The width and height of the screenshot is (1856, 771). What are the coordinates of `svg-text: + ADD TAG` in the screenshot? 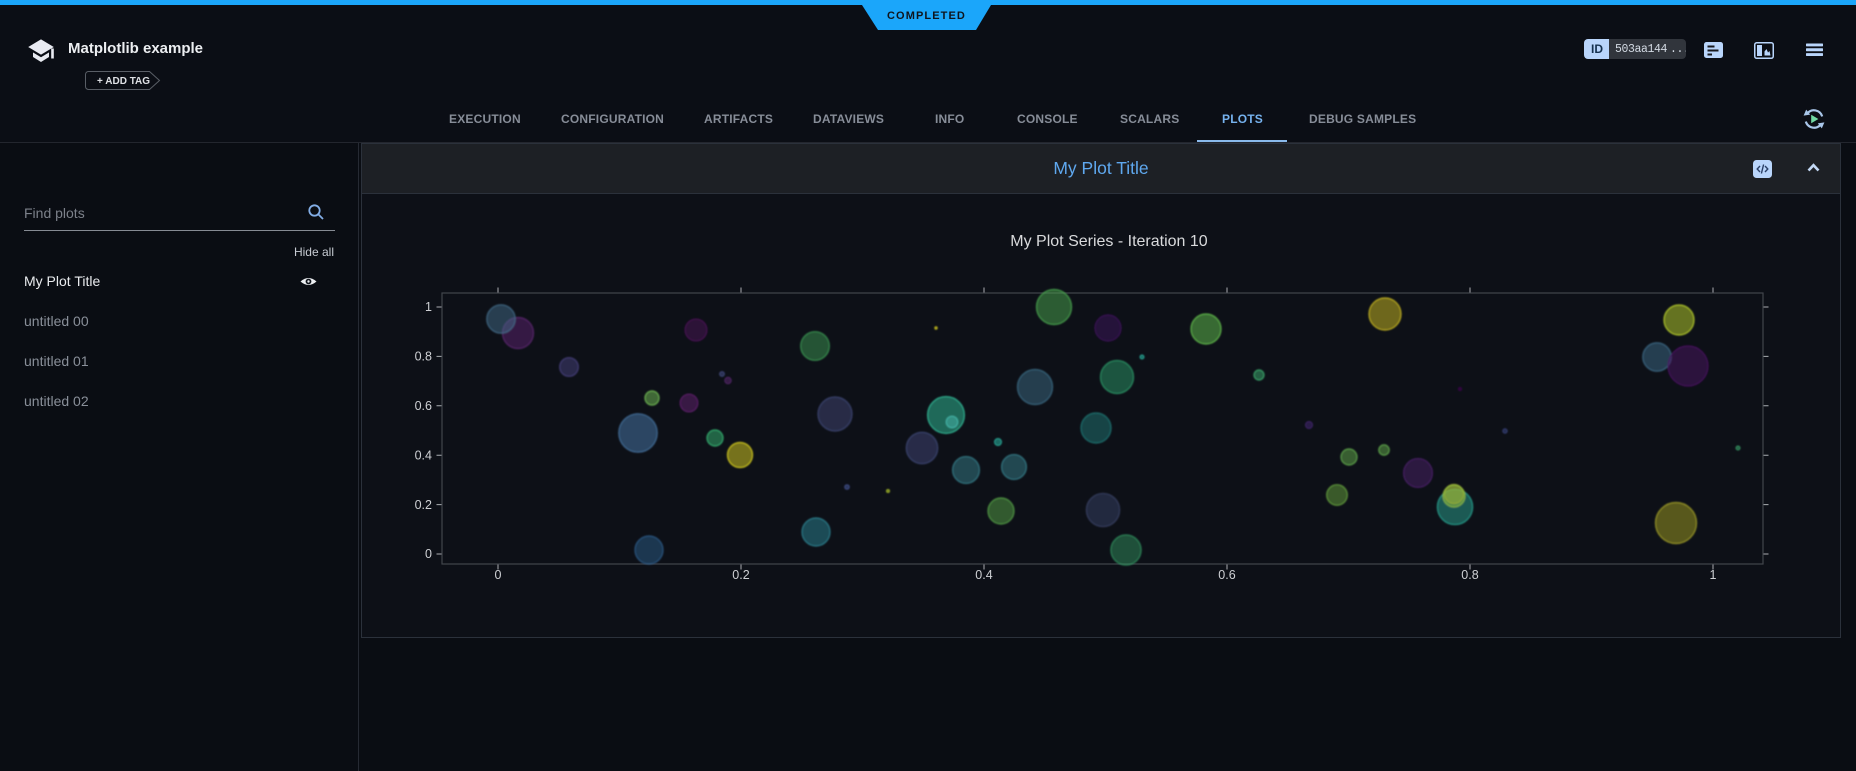 It's located at (123, 81).